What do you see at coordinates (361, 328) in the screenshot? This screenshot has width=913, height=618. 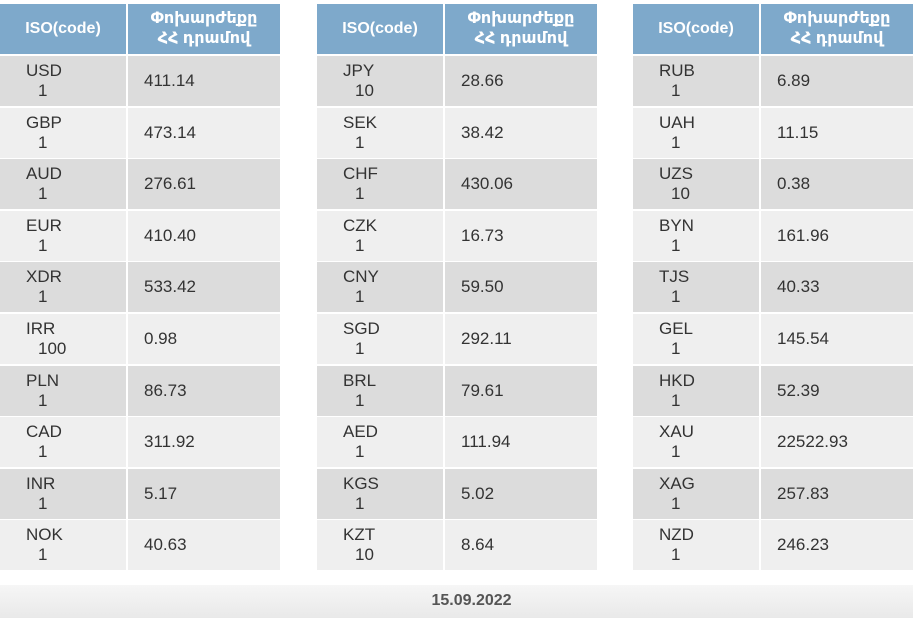 I see `currency-iso: SGD` at bounding box center [361, 328].